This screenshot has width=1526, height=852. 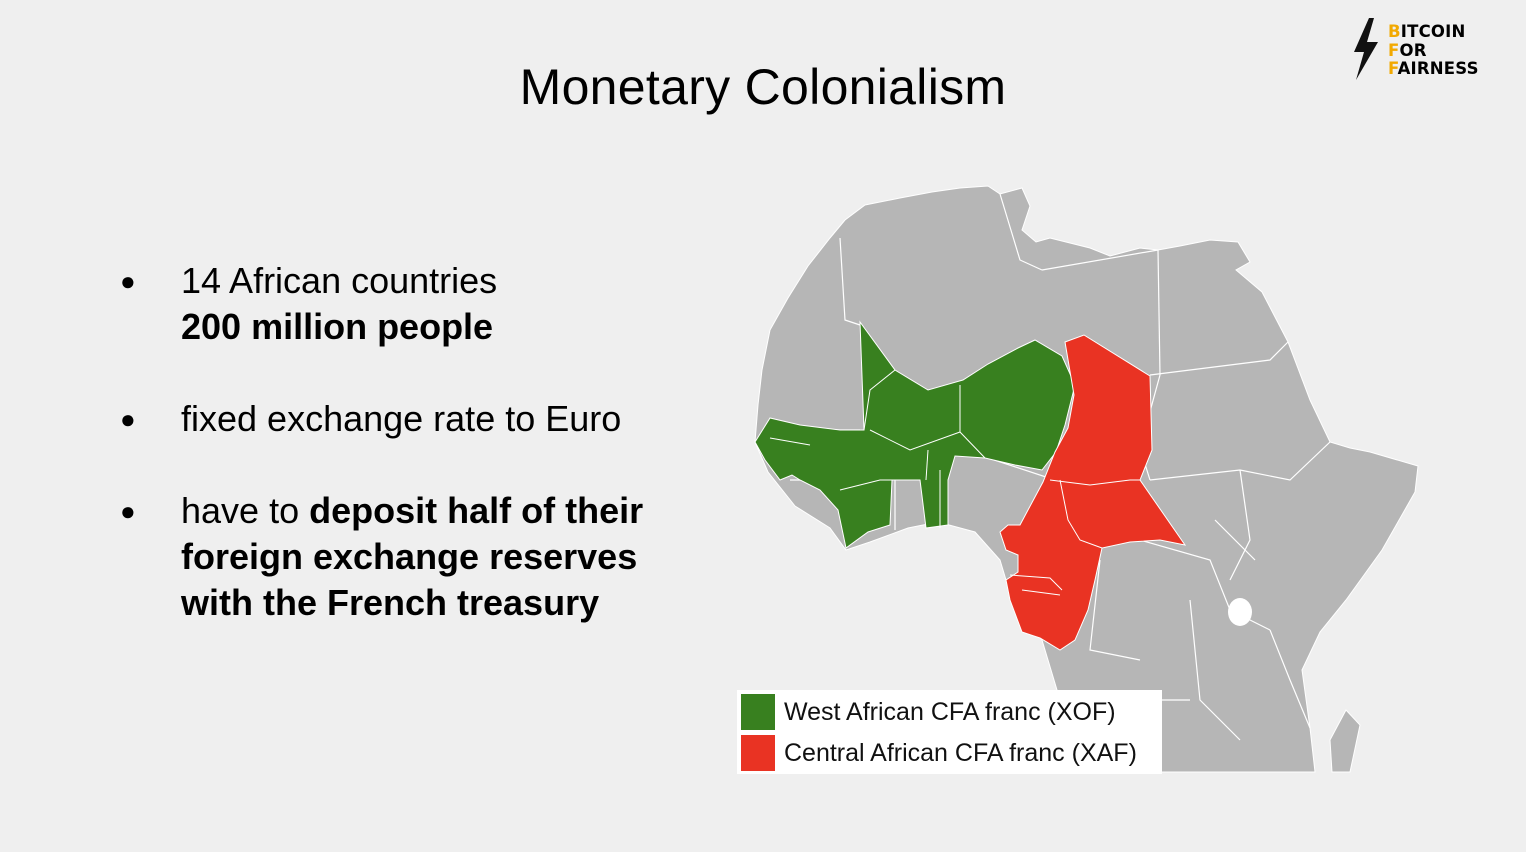 What do you see at coordinates (476, 510) in the screenshot?
I see `bullet-emphasis: deposit half of their` at bounding box center [476, 510].